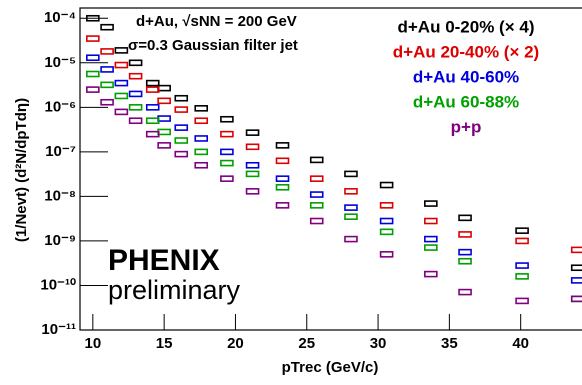  Describe the element at coordinates (174, 290) in the screenshot. I see `logo-subtitle: preliminary` at that location.